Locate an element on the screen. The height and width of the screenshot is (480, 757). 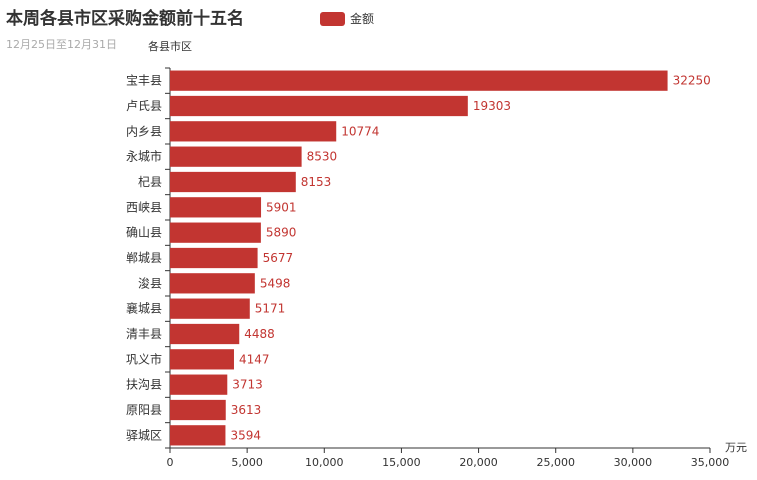
y-tick-label: 襄城县 is located at coordinates (144, 308).